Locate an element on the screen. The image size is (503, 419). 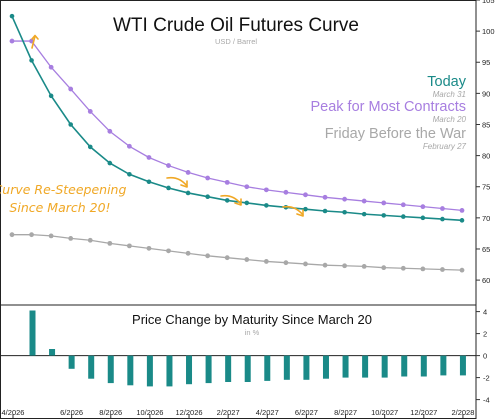
annotation-arrowhead is located at coordinates (238, 202).